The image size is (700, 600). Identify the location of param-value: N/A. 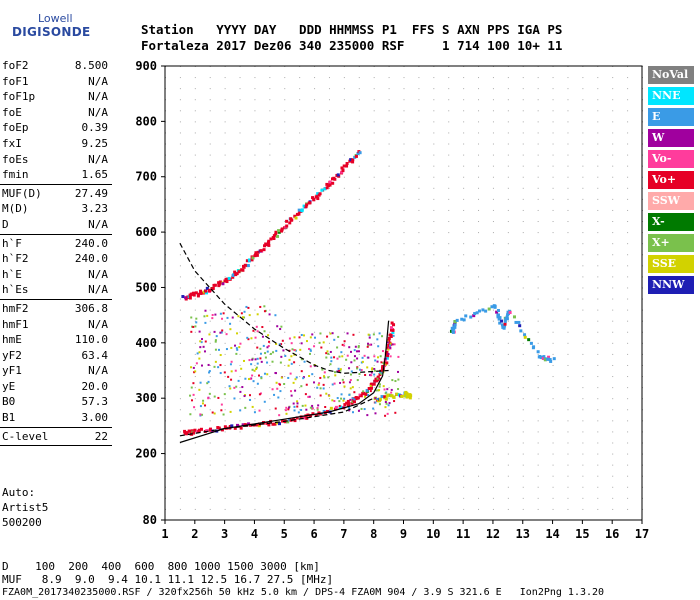
(98, 97).